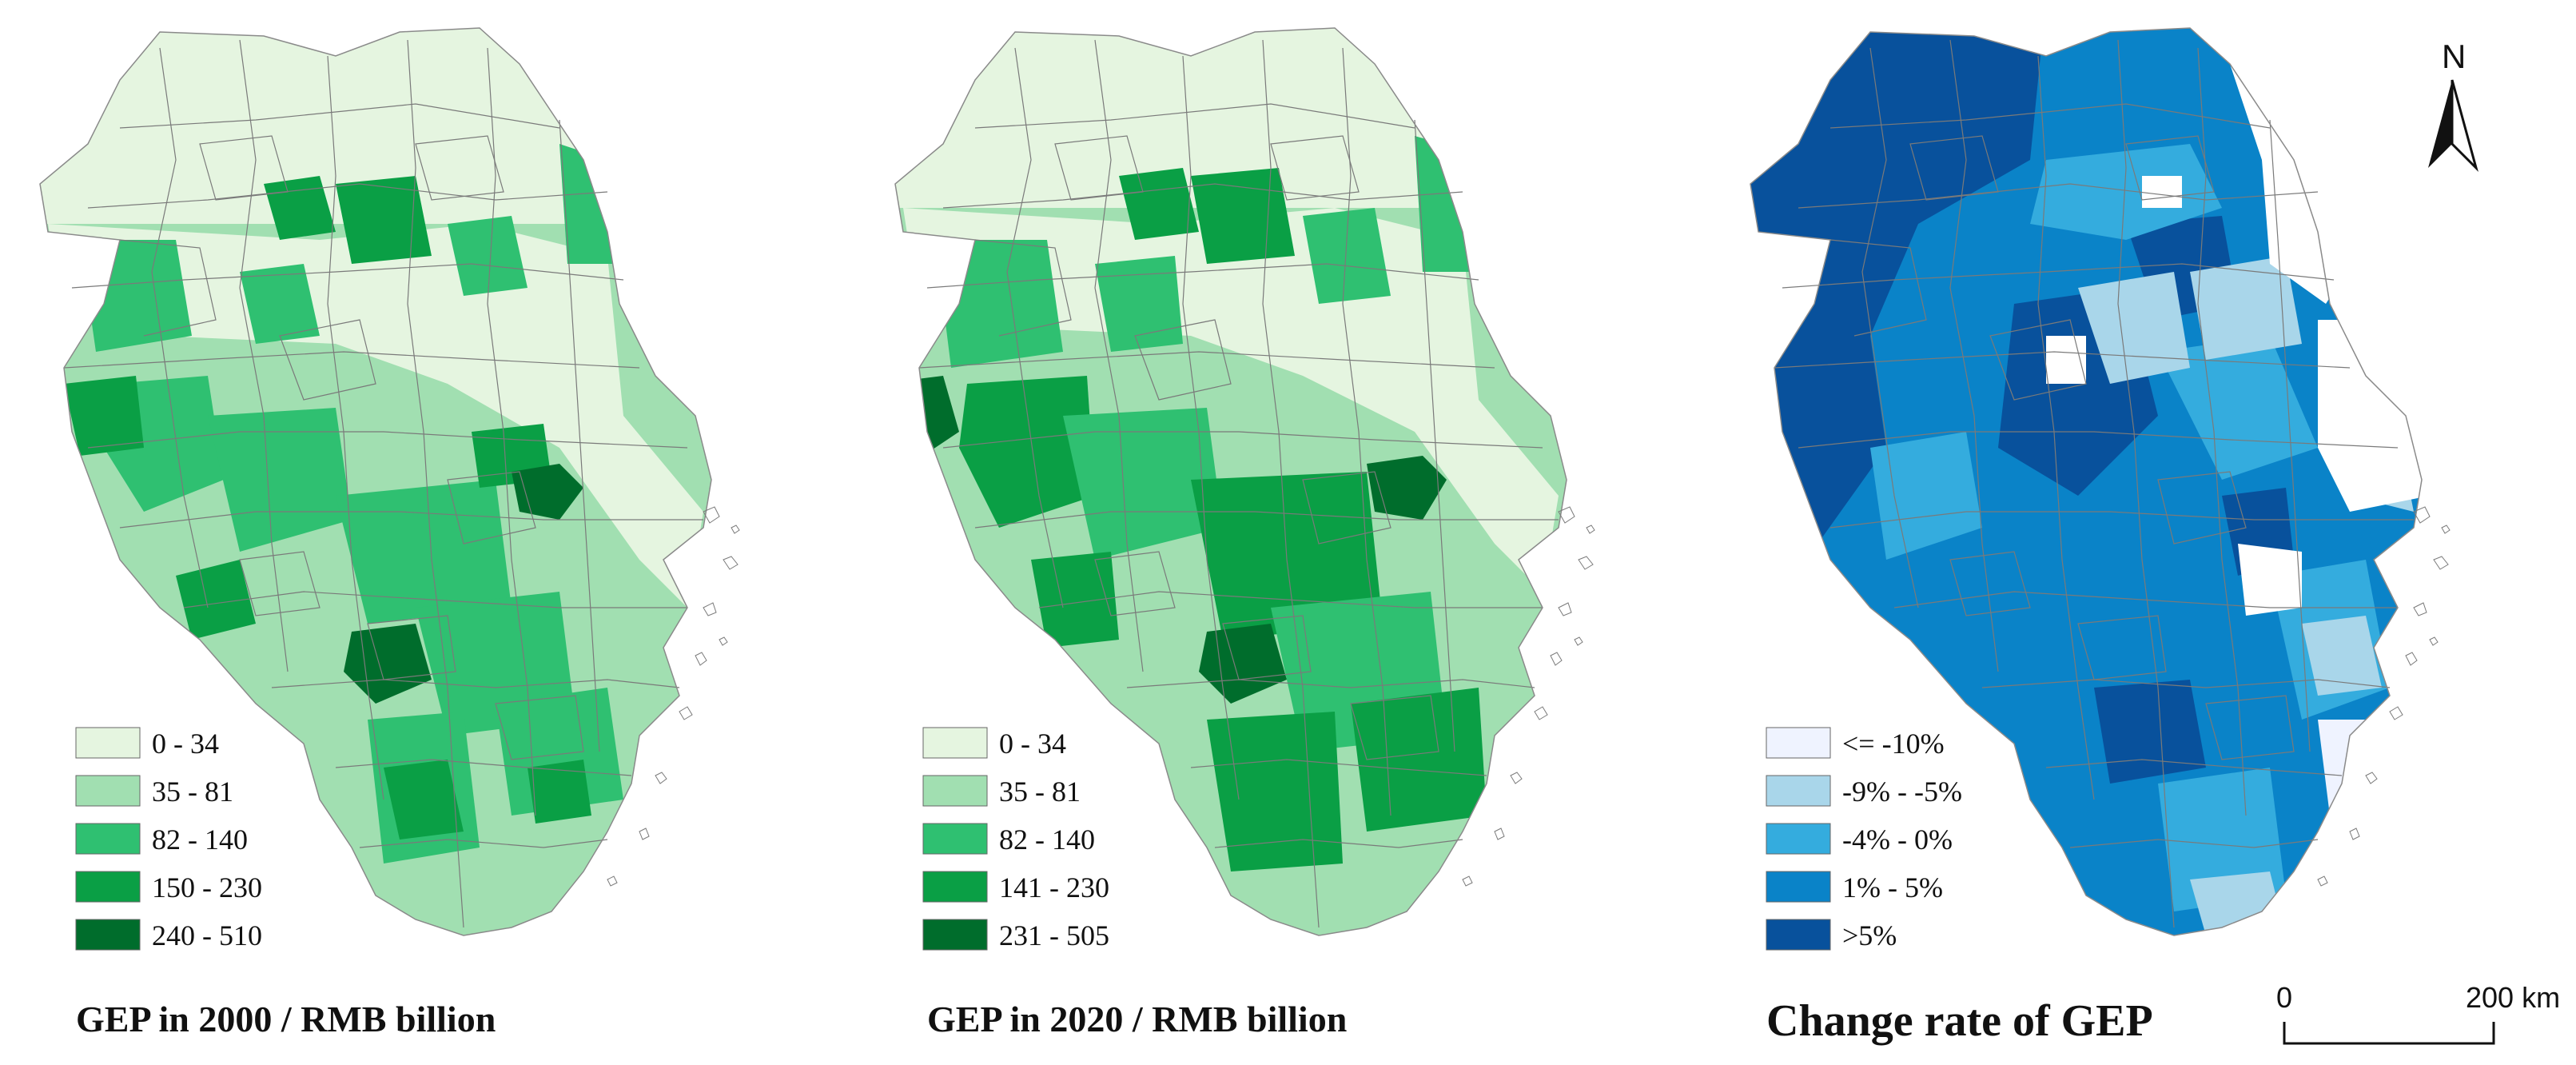 The image size is (2576, 1065). I want to click on scale-bar-line, so click(2389, 1033).